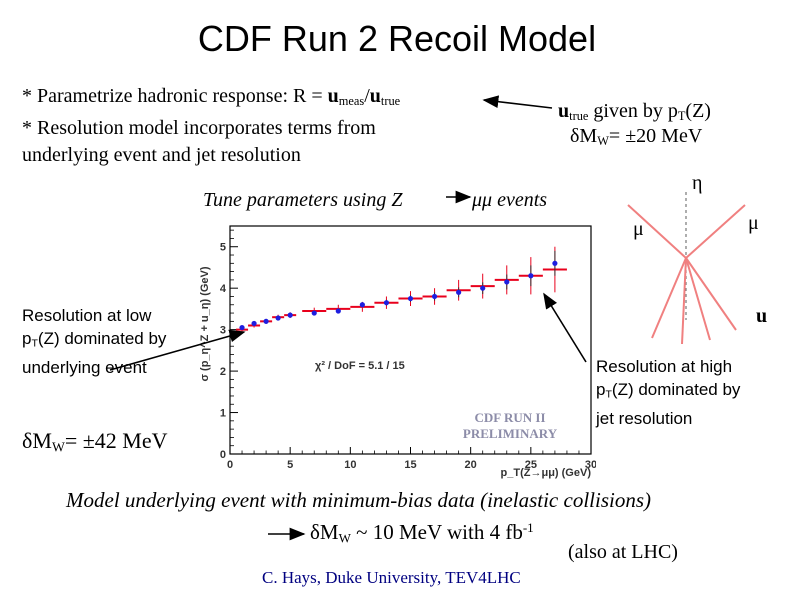  Describe the element at coordinates (623, 552) in the screenshot. I see `also-lhc: (also at LHC)` at that location.